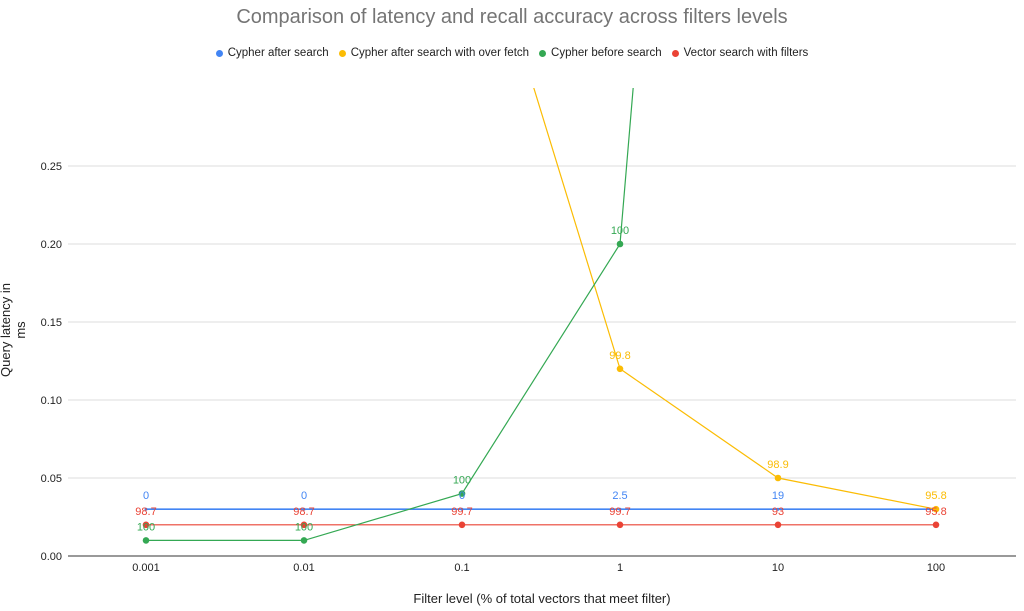 Image resolution: width=1024 pixels, height=611 pixels. What do you see at coordinates (778, 496) in the screenshot?
I see `data-label: 19` at bounding box center [778, 496].